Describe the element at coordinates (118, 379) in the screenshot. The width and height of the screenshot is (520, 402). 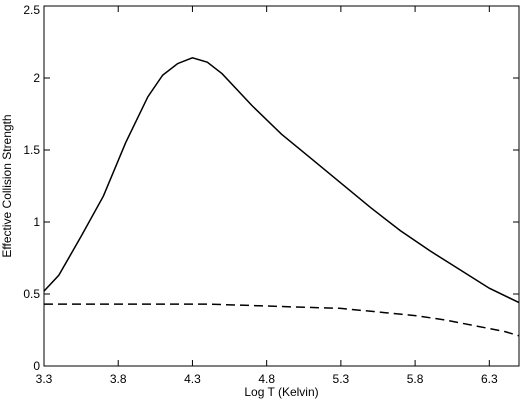
I see `x-tick-label: 3.8` at that location.